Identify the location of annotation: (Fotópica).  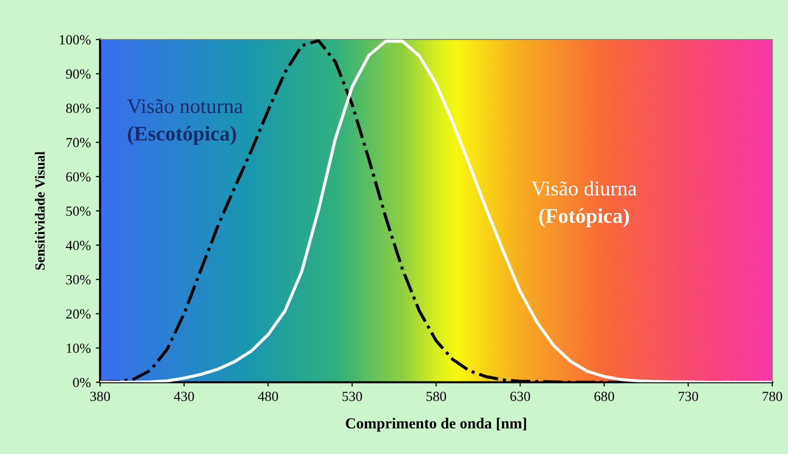
(584, 218).